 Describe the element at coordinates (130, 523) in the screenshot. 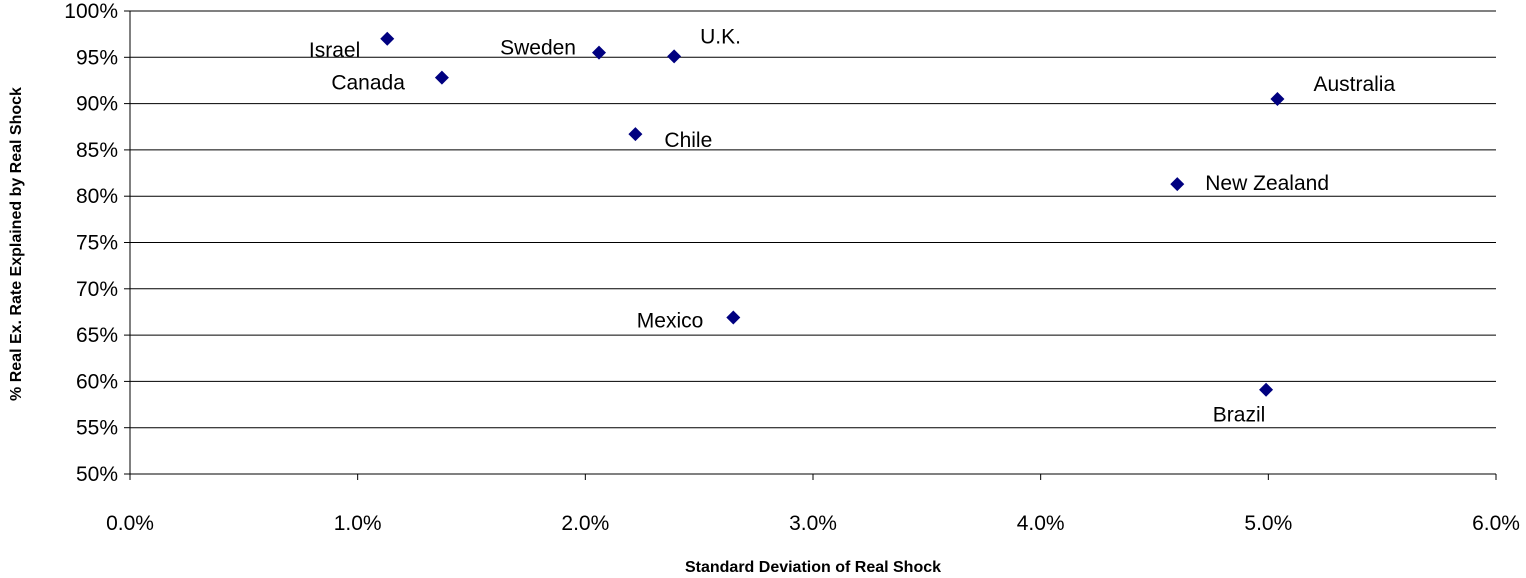

I see `x-tick-label: 0.0%` at that location.